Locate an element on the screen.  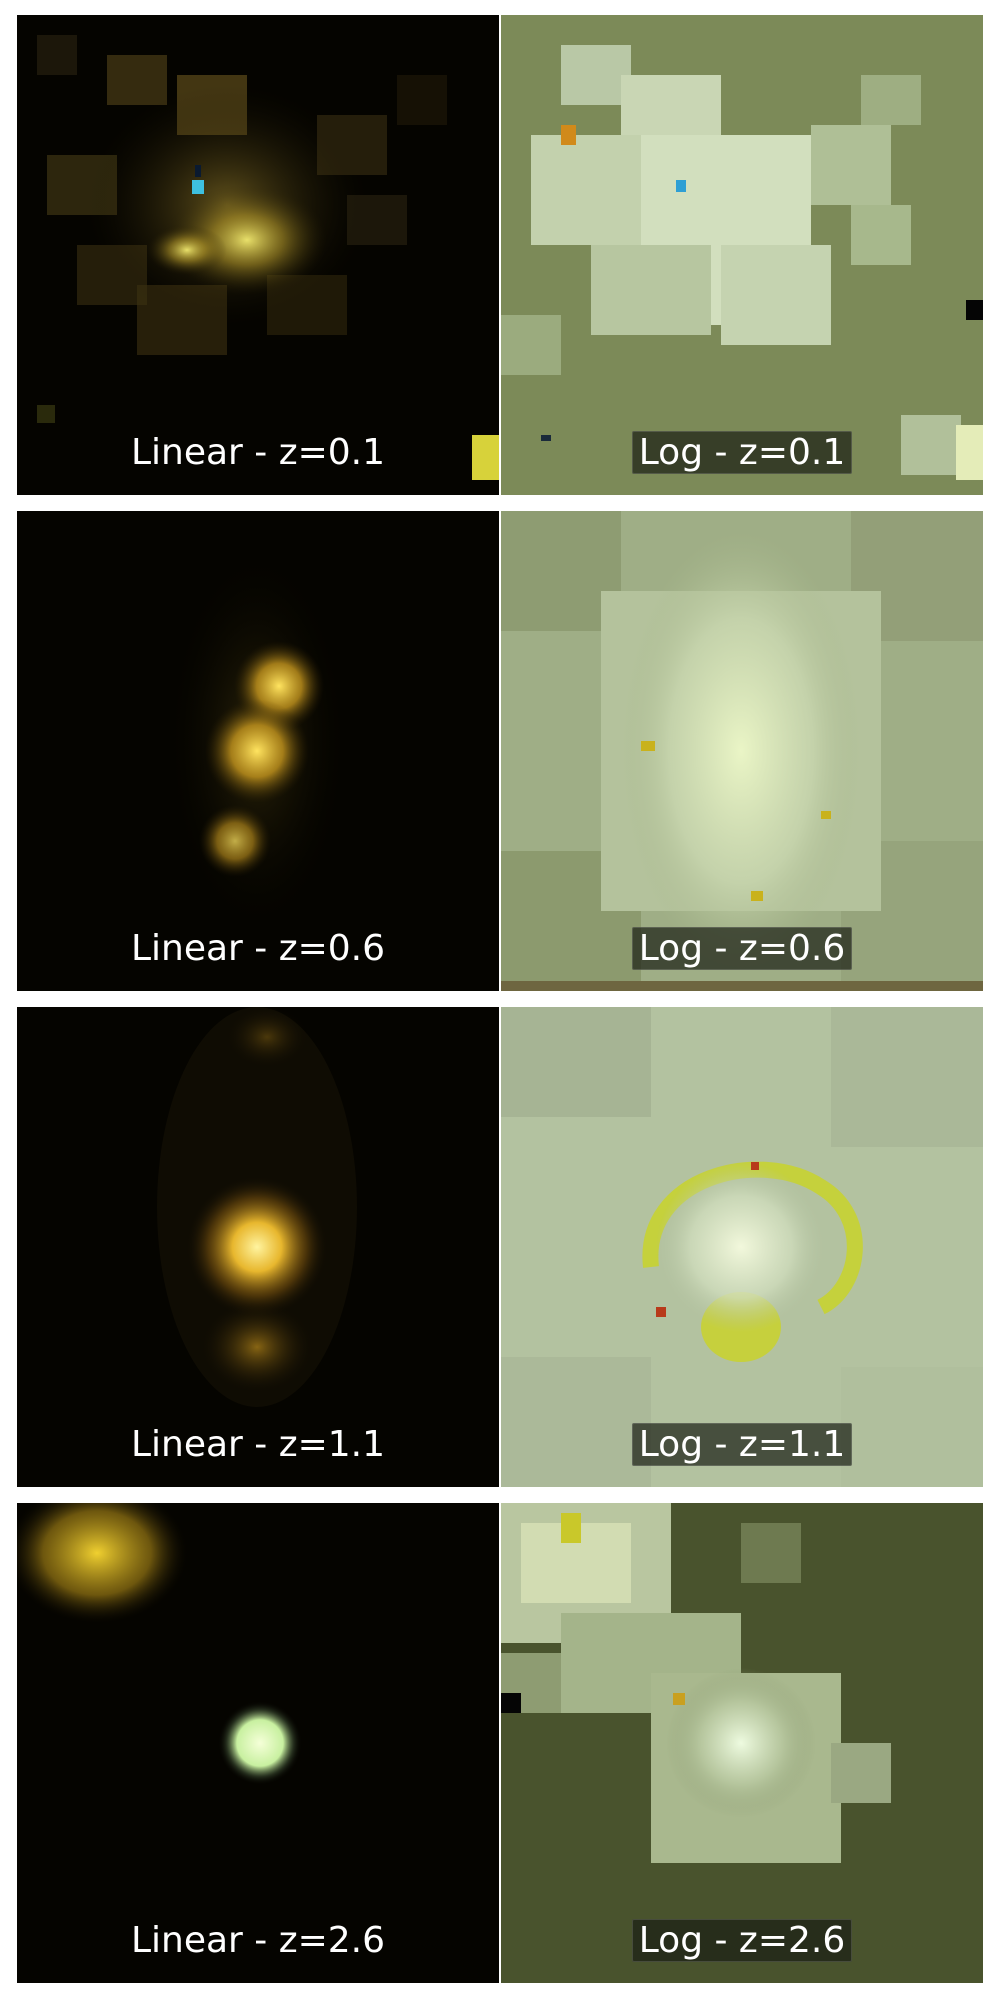
panel-label: Linear - z=1.1 is located at coordinates (258, 1444).